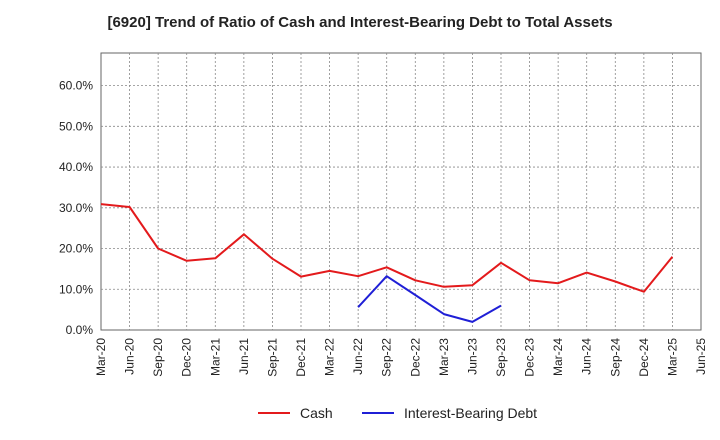 The image size is (720, 440). I want to click on x-tick-label: Jun-23, so click(472, 356).